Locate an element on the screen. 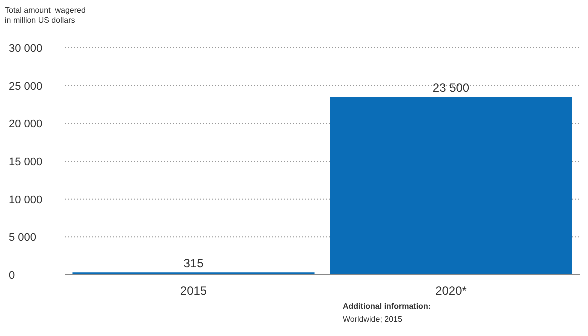 The image size is (588, 336). y-tick-label: 5 000 is located at coordinates (23, 238).